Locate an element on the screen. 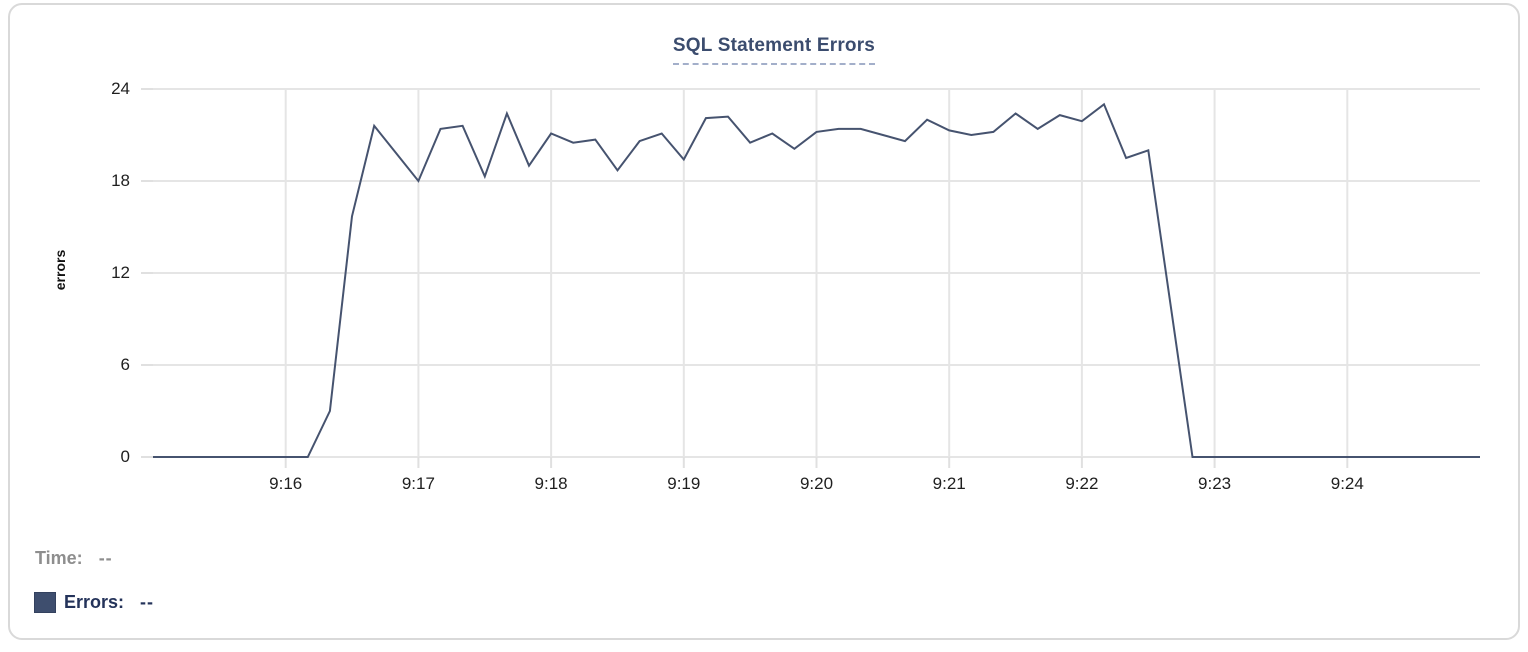  x-tick-label: 9:17 is located at coordinates (418, 483).